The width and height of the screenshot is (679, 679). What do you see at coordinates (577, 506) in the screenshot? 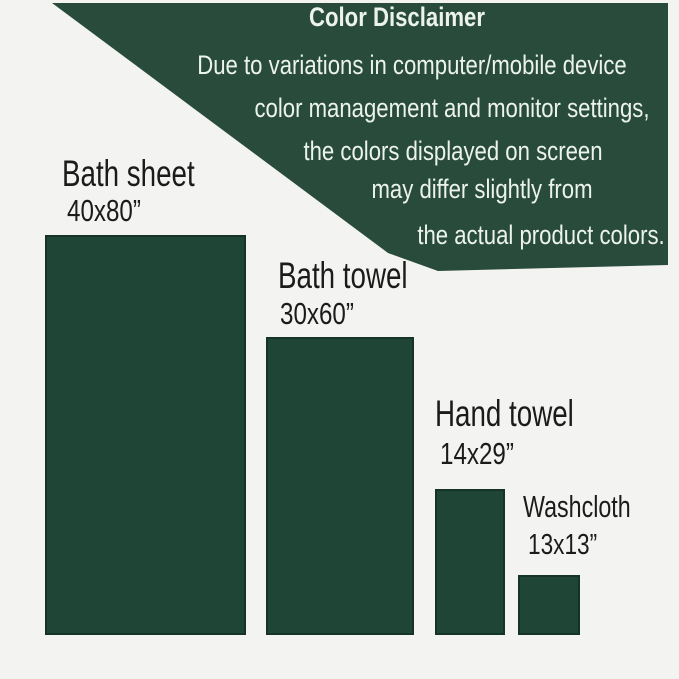
I see `washcloth-label: Washcloth` at bounding box center [577, 506].